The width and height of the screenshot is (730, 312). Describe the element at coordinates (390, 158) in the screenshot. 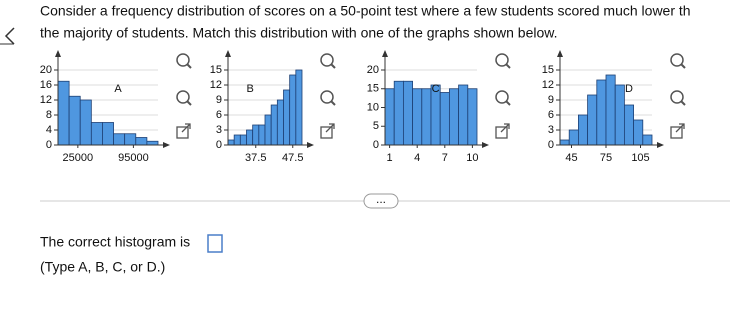

I see `x-tick-label: 1` at that location.